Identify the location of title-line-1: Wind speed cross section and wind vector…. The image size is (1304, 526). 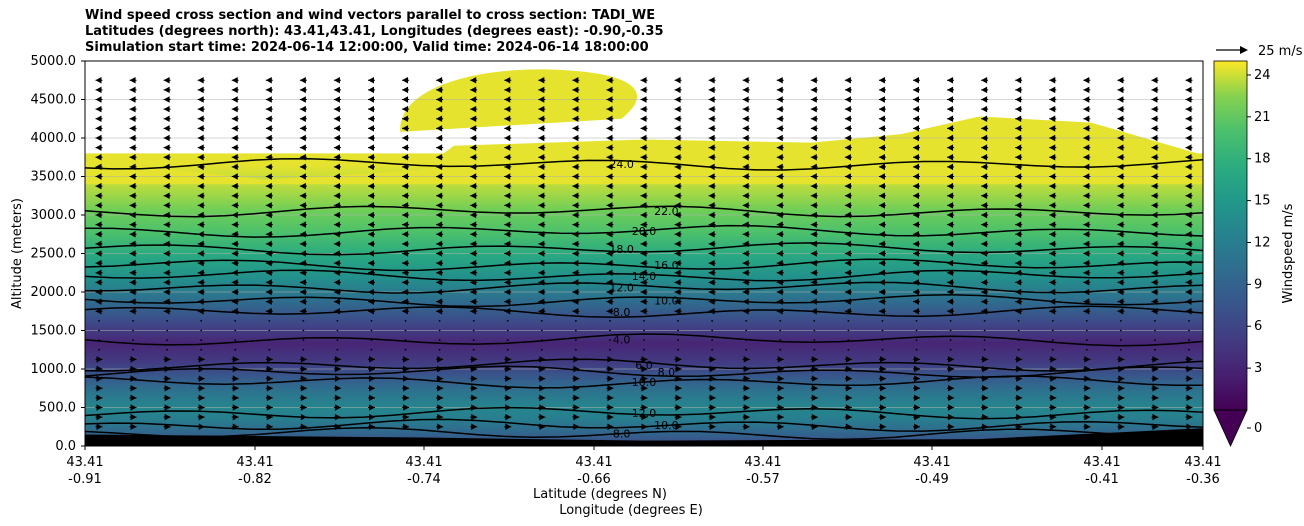
(370, 15).